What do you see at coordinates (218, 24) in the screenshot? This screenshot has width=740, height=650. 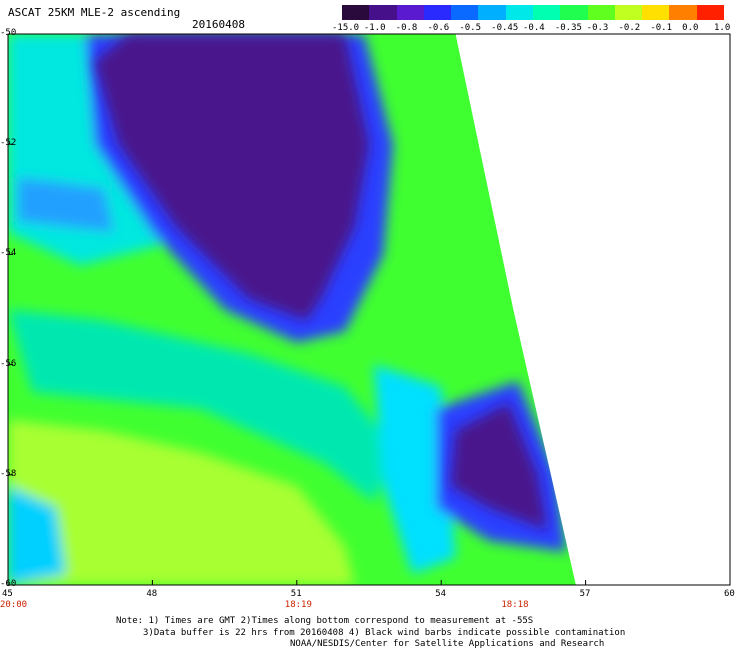 I see `map-date: 20160408` at bounding box center [218, 24].